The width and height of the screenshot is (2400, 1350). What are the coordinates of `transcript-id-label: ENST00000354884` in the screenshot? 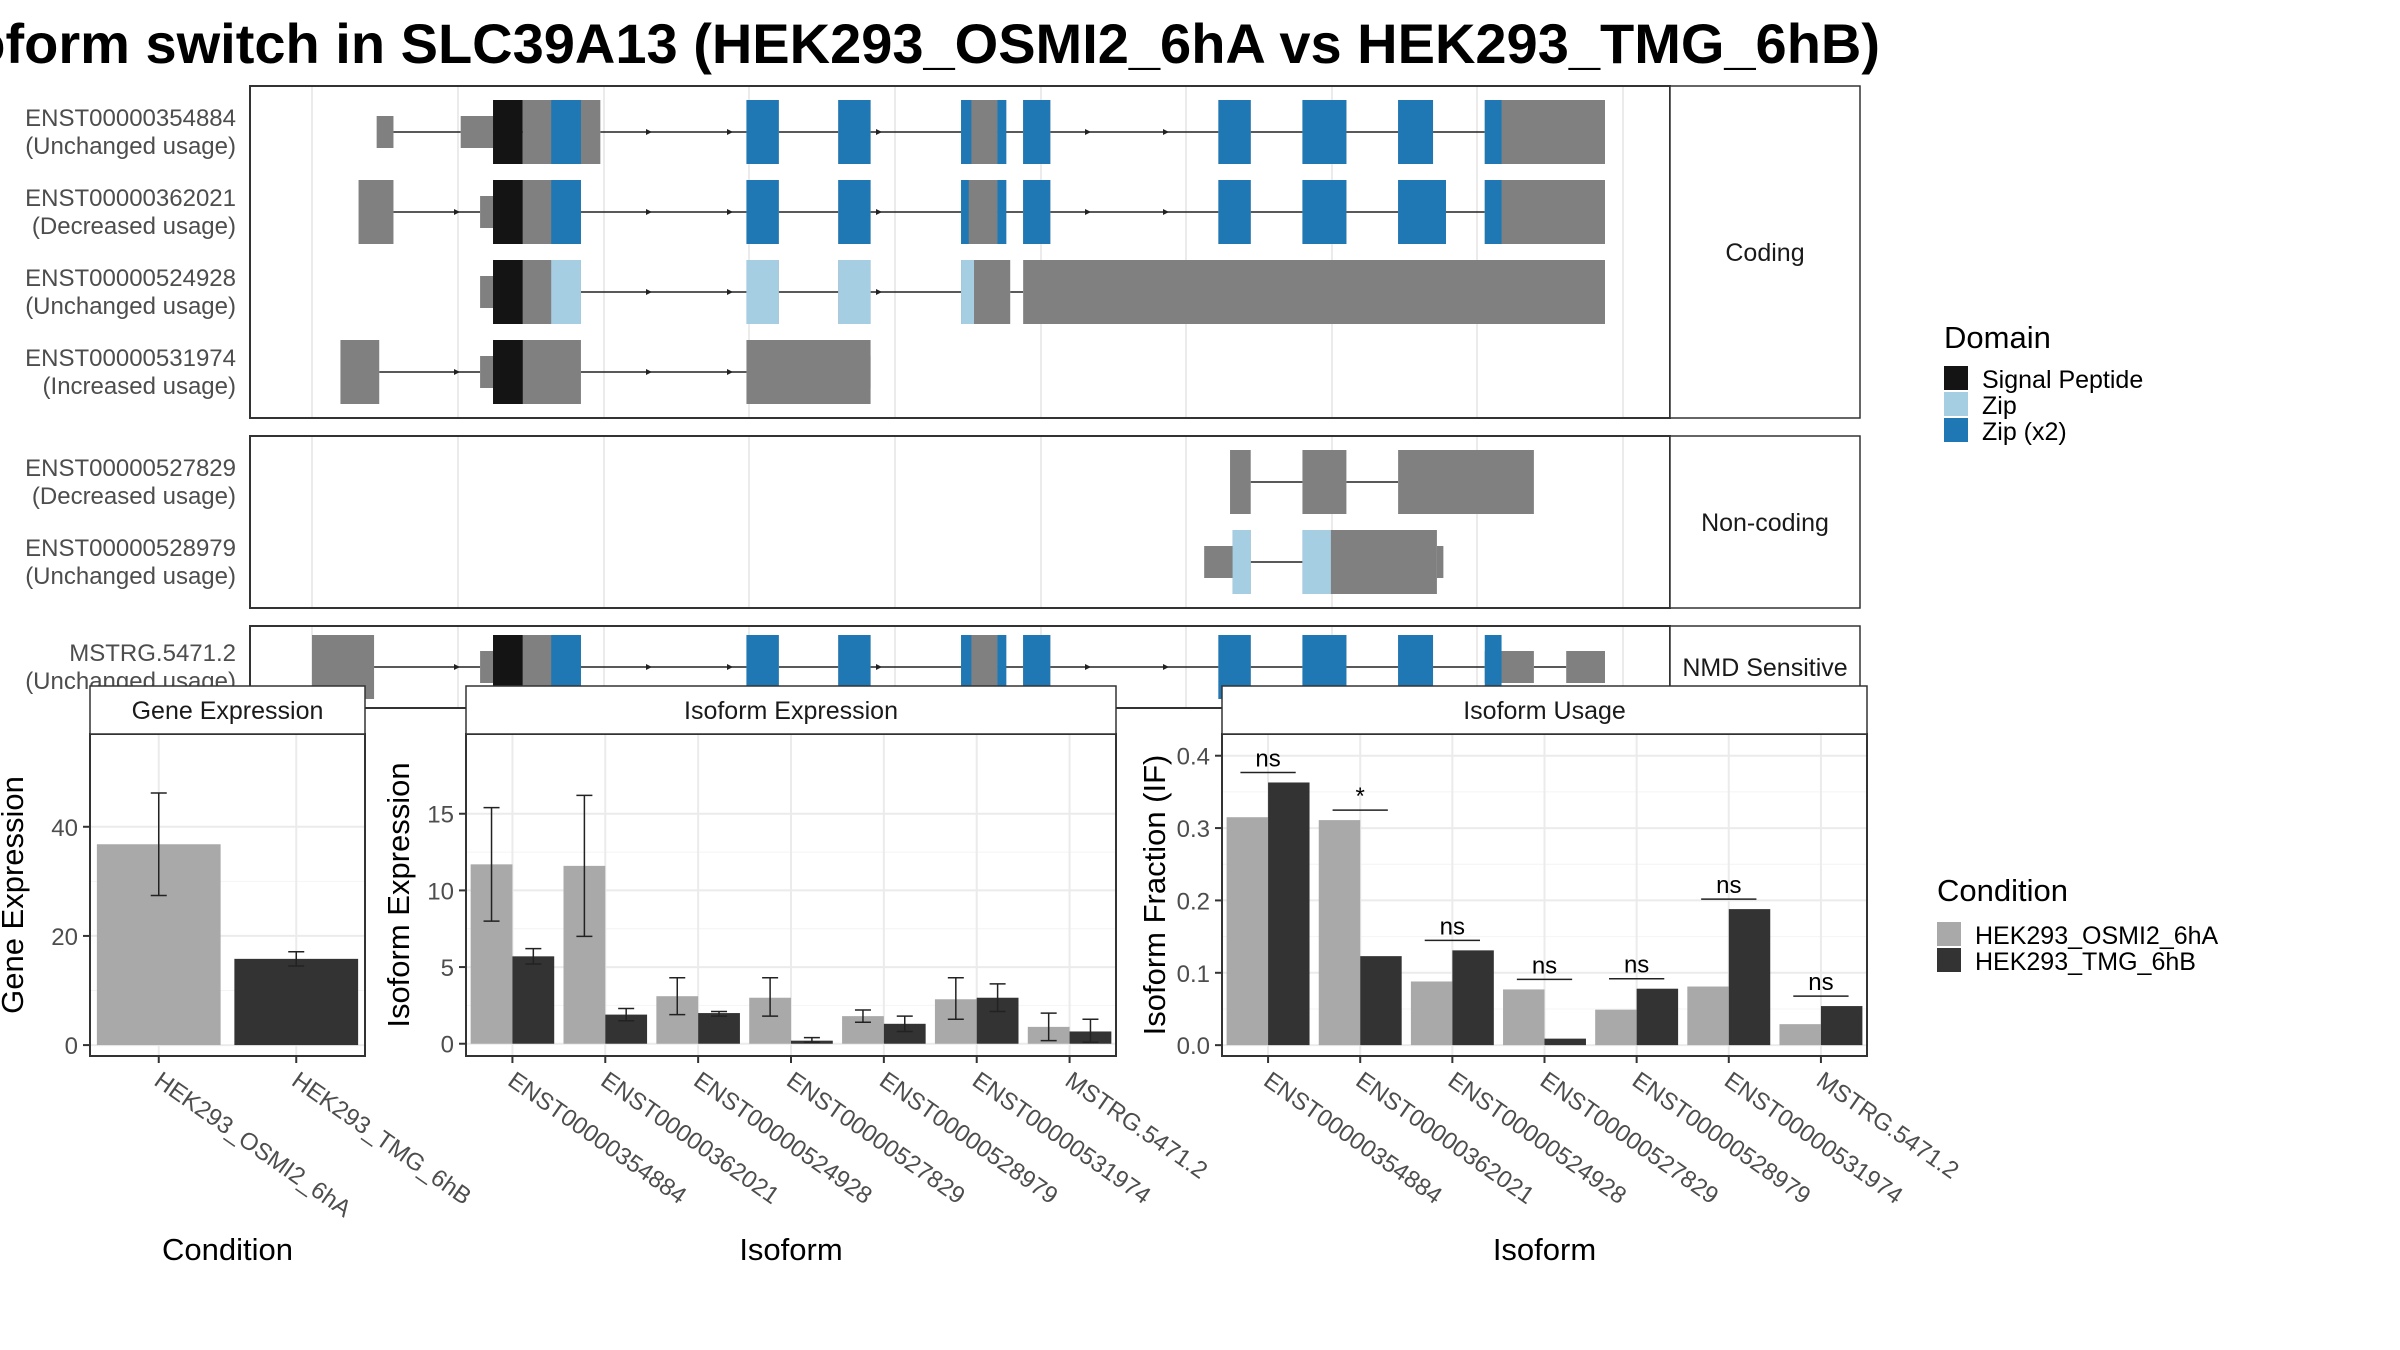 It's located at (130, 118).